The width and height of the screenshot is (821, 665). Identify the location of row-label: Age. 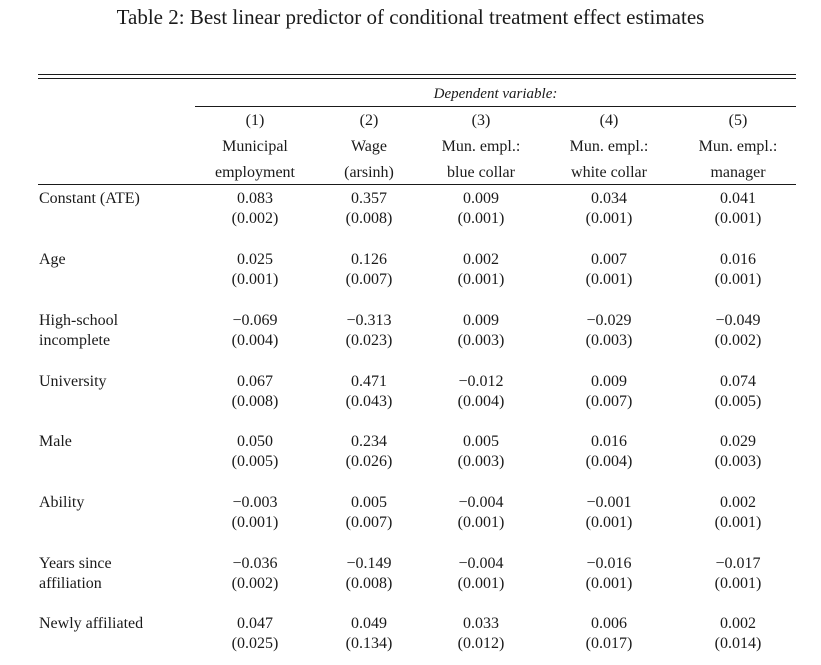
(52, 260).